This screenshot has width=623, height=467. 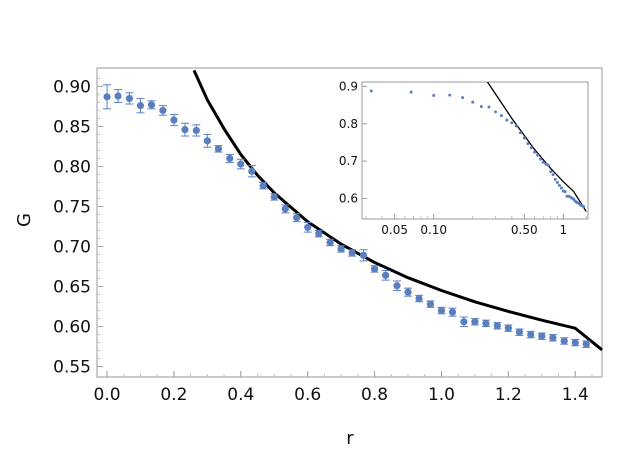 What do you see at coordinates (72, 288) in the screenshot?
I see `y-tick-label: 0.65` at bounding box center [72, 288].